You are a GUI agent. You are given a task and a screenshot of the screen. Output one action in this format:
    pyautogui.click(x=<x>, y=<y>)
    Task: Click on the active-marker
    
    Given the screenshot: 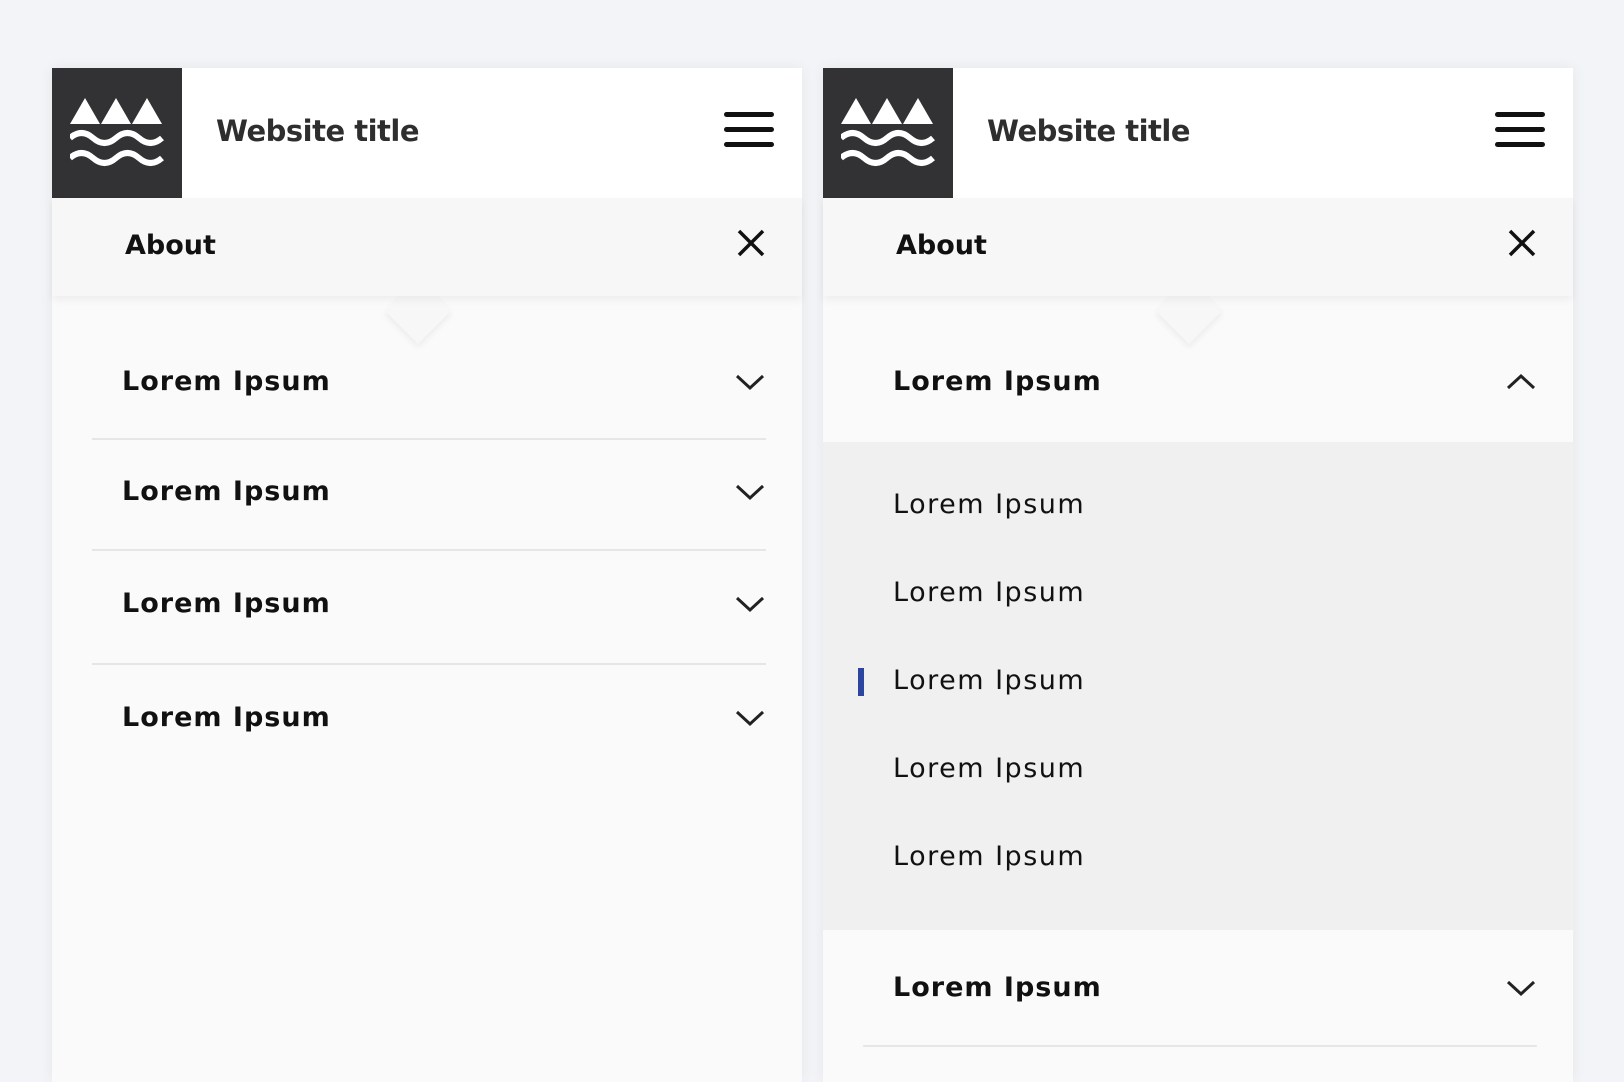 What is the action you would take?
    pyautogui.click(x=861, y=682)
    